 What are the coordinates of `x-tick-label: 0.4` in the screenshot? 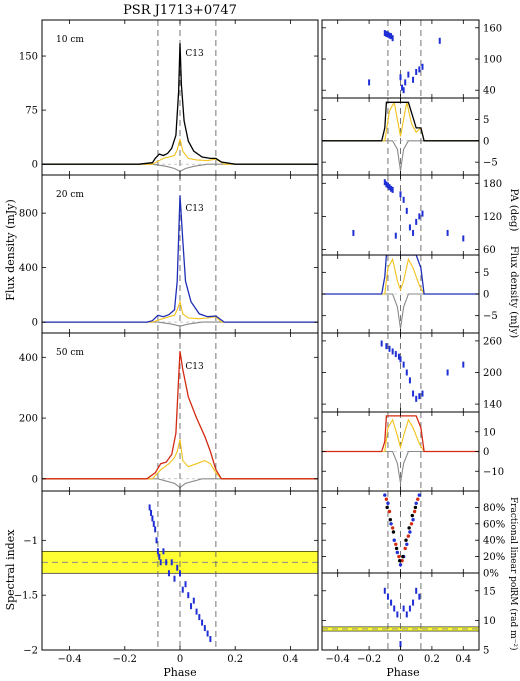 It's located at (463, 659).